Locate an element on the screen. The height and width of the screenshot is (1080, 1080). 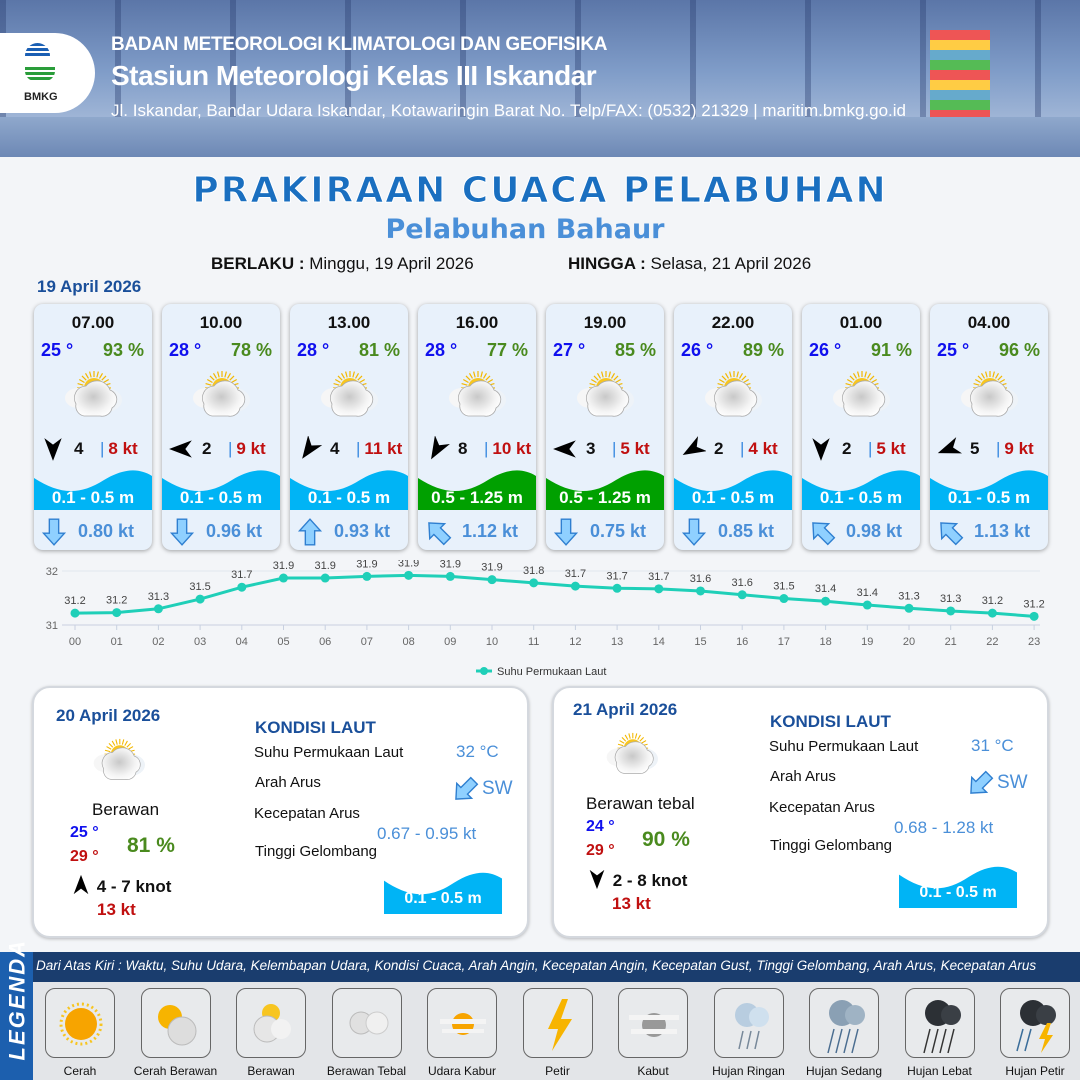
valid-to-label: HINGGA : is located at coordinates (607, 263).